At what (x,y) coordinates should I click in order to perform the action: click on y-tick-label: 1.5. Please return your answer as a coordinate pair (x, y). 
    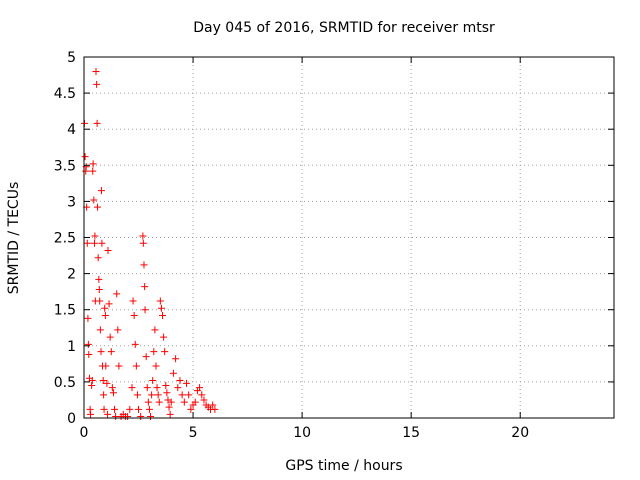
    Looking at the image, I should click on (65, 311).